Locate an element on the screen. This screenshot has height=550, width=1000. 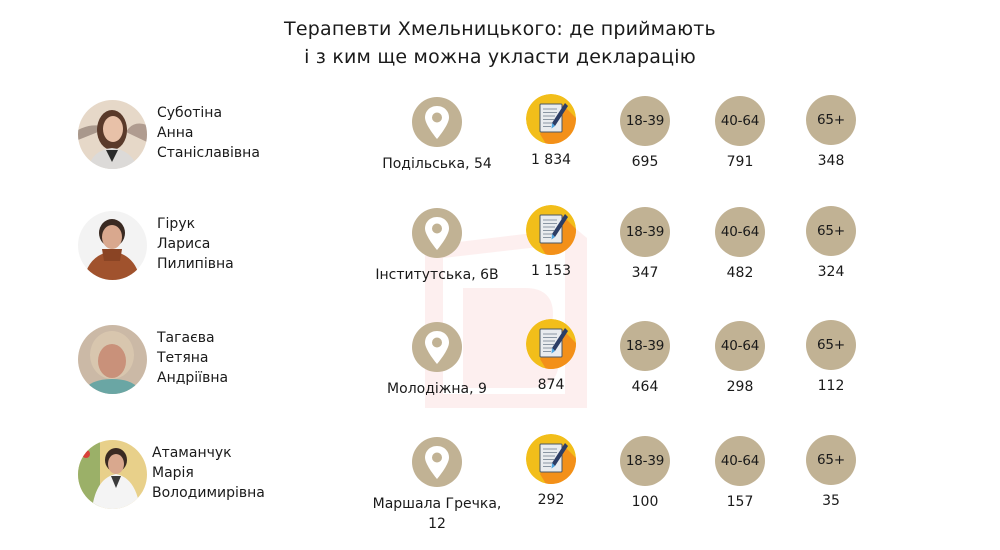
age-40-64-count: 298 is located at coordinates (740, 387).